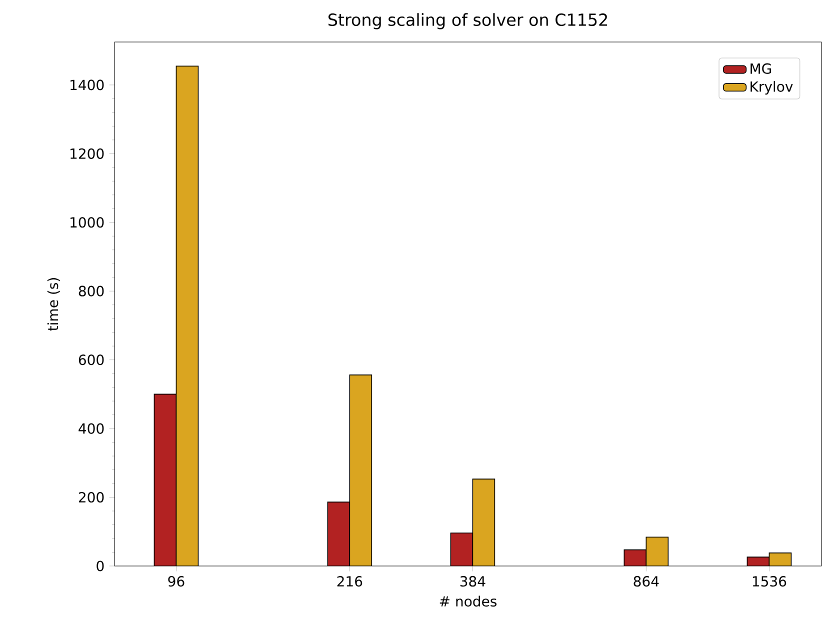  Describe the element at coordinates (91, 428) in the screenshot. I see `y-tick-label: 400` at that location.